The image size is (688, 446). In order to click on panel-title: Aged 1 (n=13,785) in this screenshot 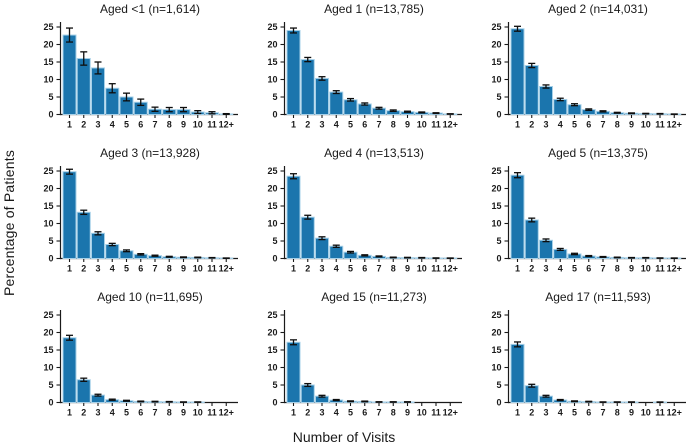, I will do `click(374, 9)`.